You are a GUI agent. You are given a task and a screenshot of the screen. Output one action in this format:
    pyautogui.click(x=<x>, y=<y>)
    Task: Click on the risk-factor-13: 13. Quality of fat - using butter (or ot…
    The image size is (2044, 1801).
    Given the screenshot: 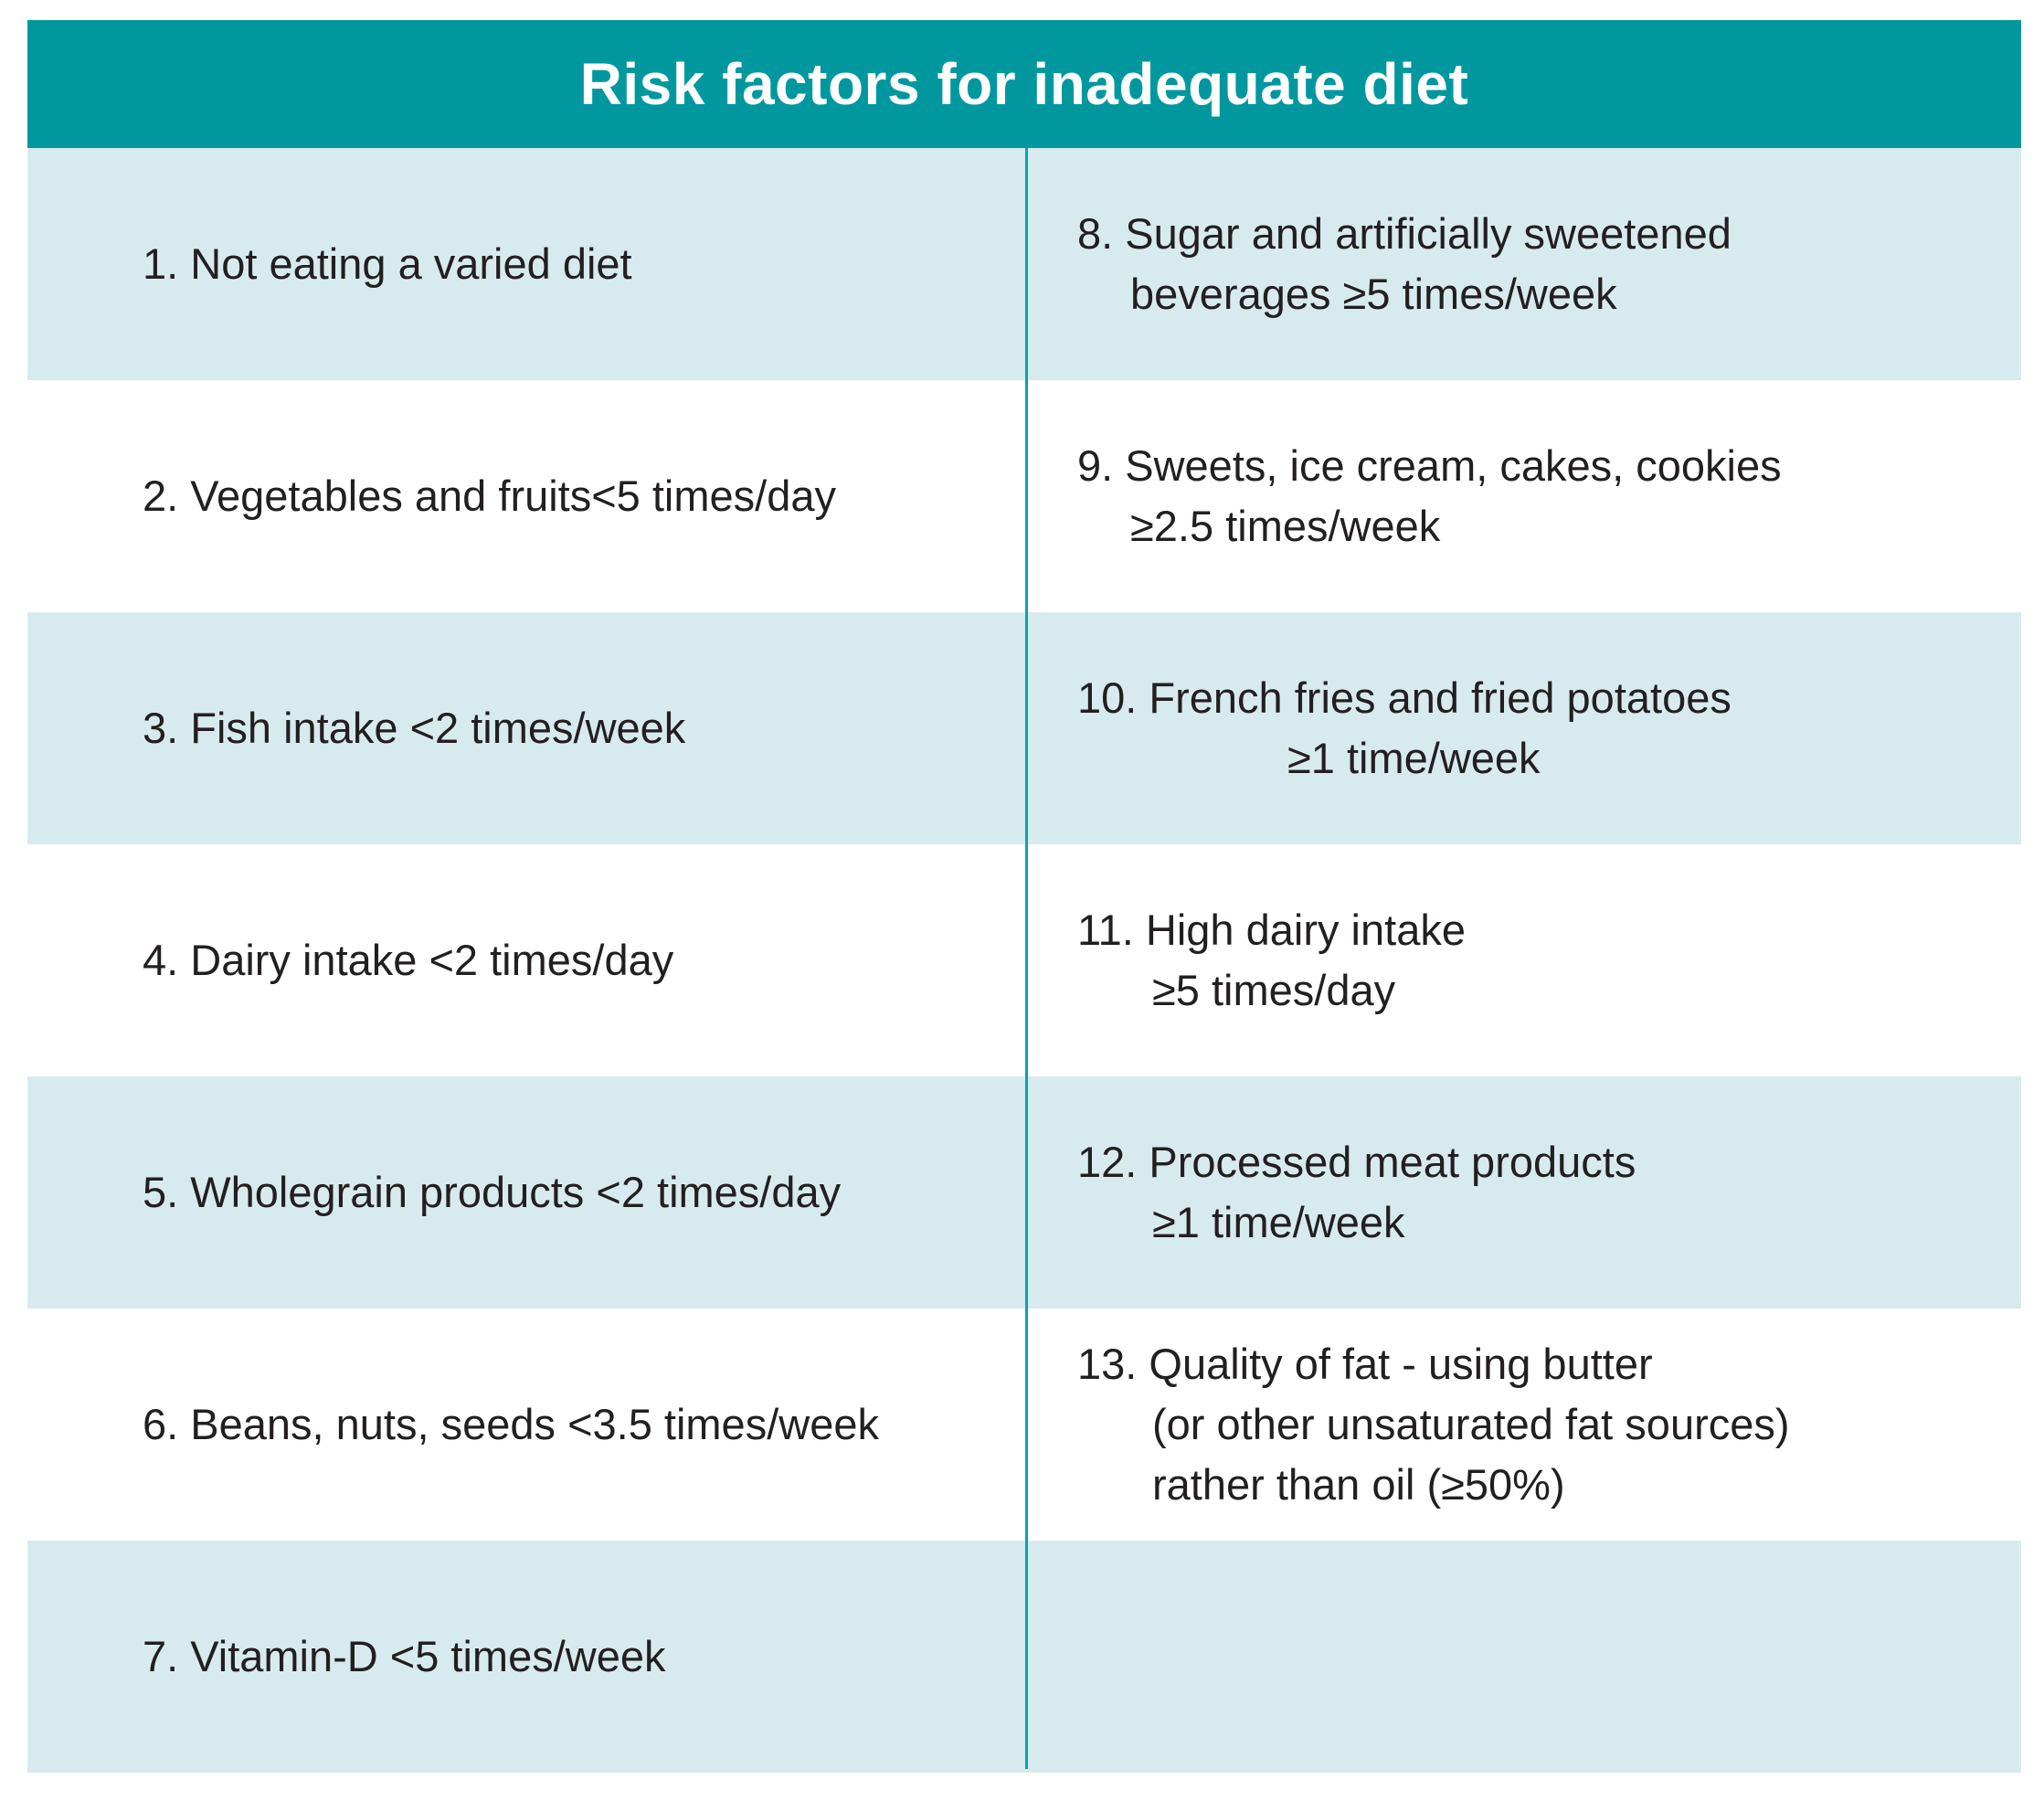 What is the action you would take?
    pyautogui.click(x=1434, y=1424)
    